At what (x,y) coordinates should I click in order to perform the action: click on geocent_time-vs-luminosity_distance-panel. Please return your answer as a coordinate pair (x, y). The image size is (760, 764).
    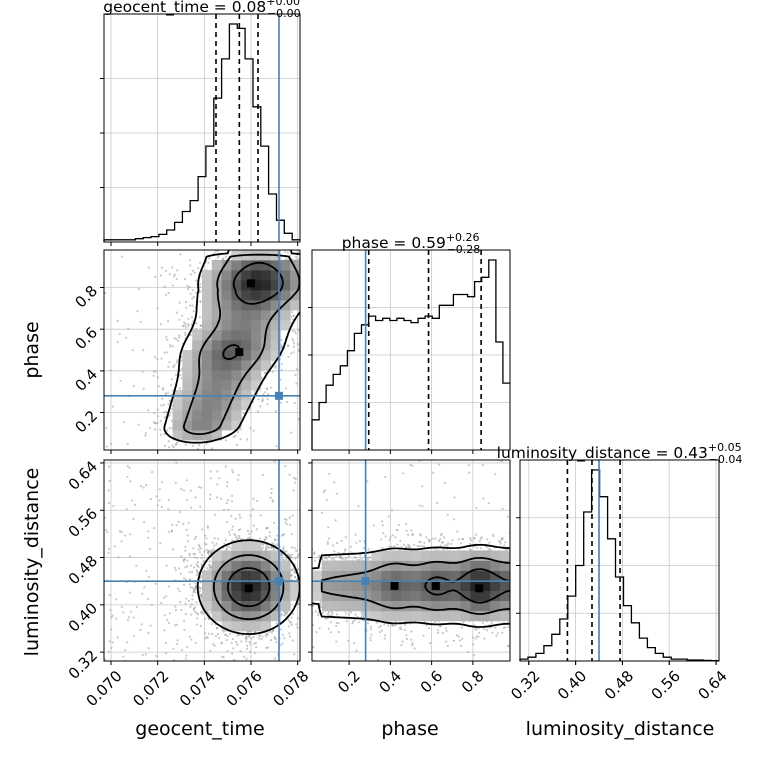
    Looking at the image, I should click on (202, 561).